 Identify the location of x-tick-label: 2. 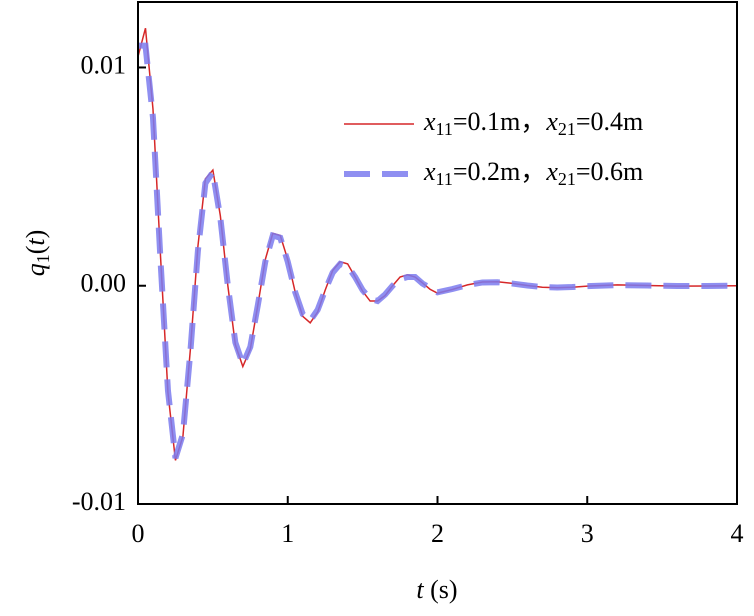
(437, 533).